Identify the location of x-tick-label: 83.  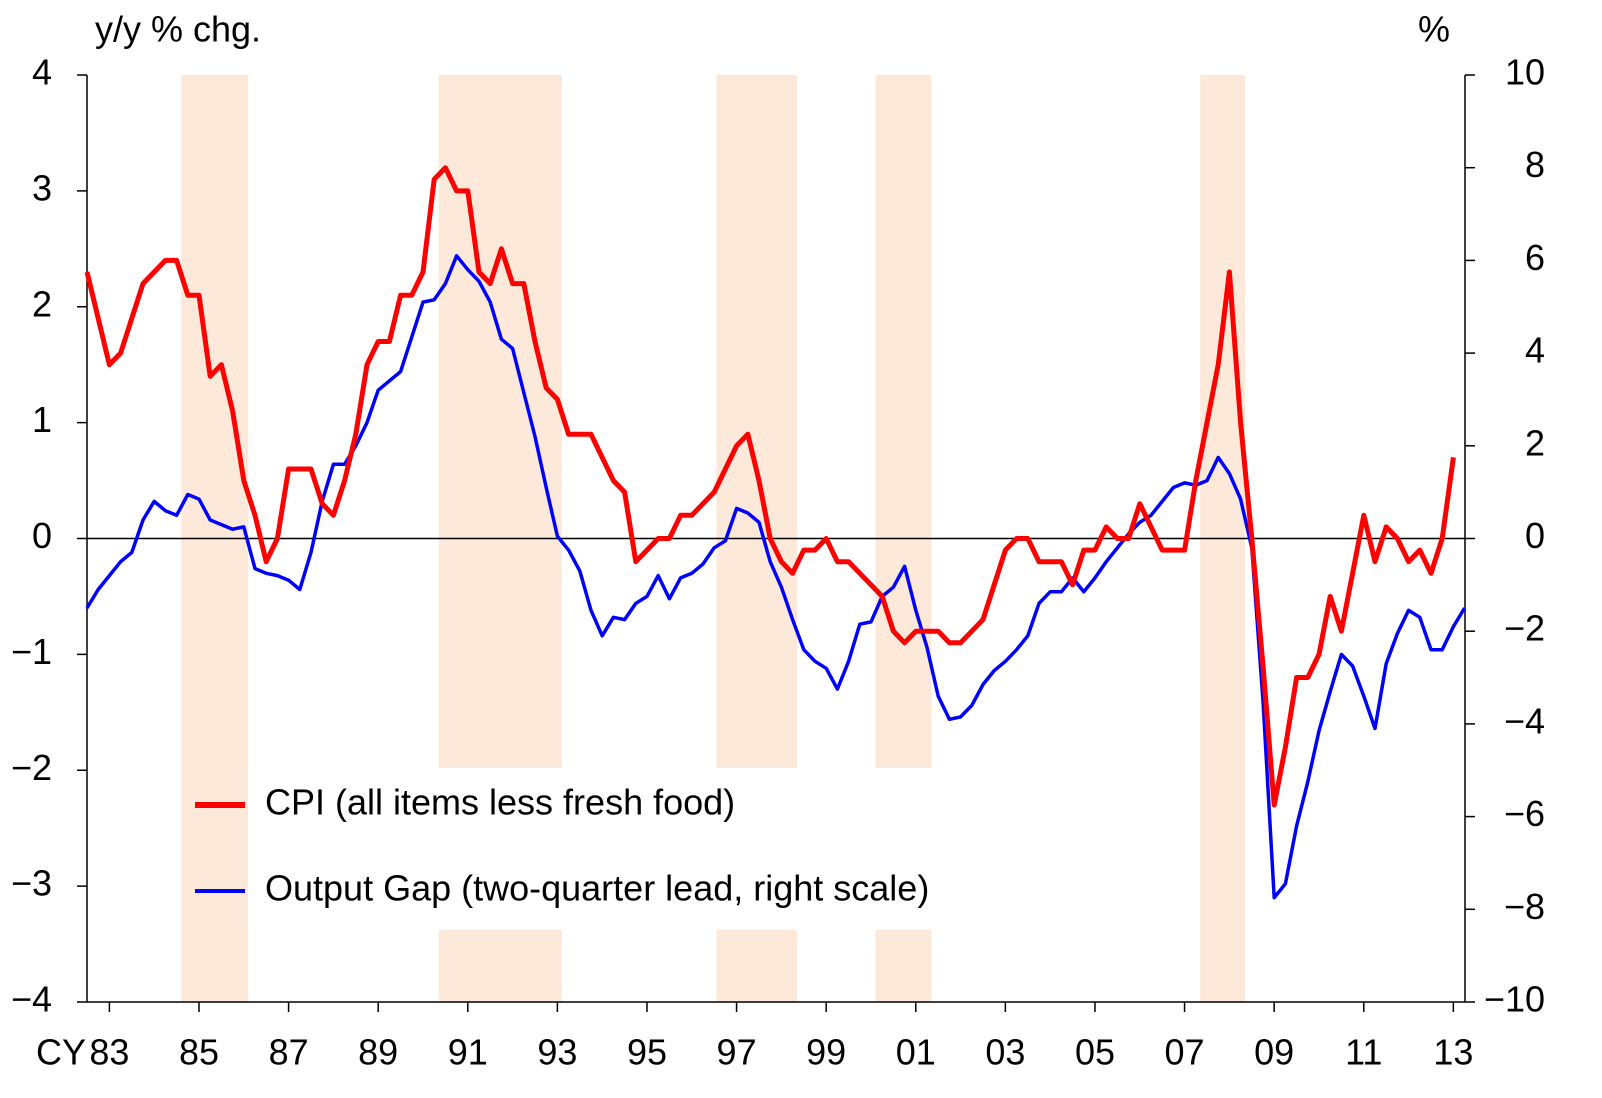
(109, 1052).